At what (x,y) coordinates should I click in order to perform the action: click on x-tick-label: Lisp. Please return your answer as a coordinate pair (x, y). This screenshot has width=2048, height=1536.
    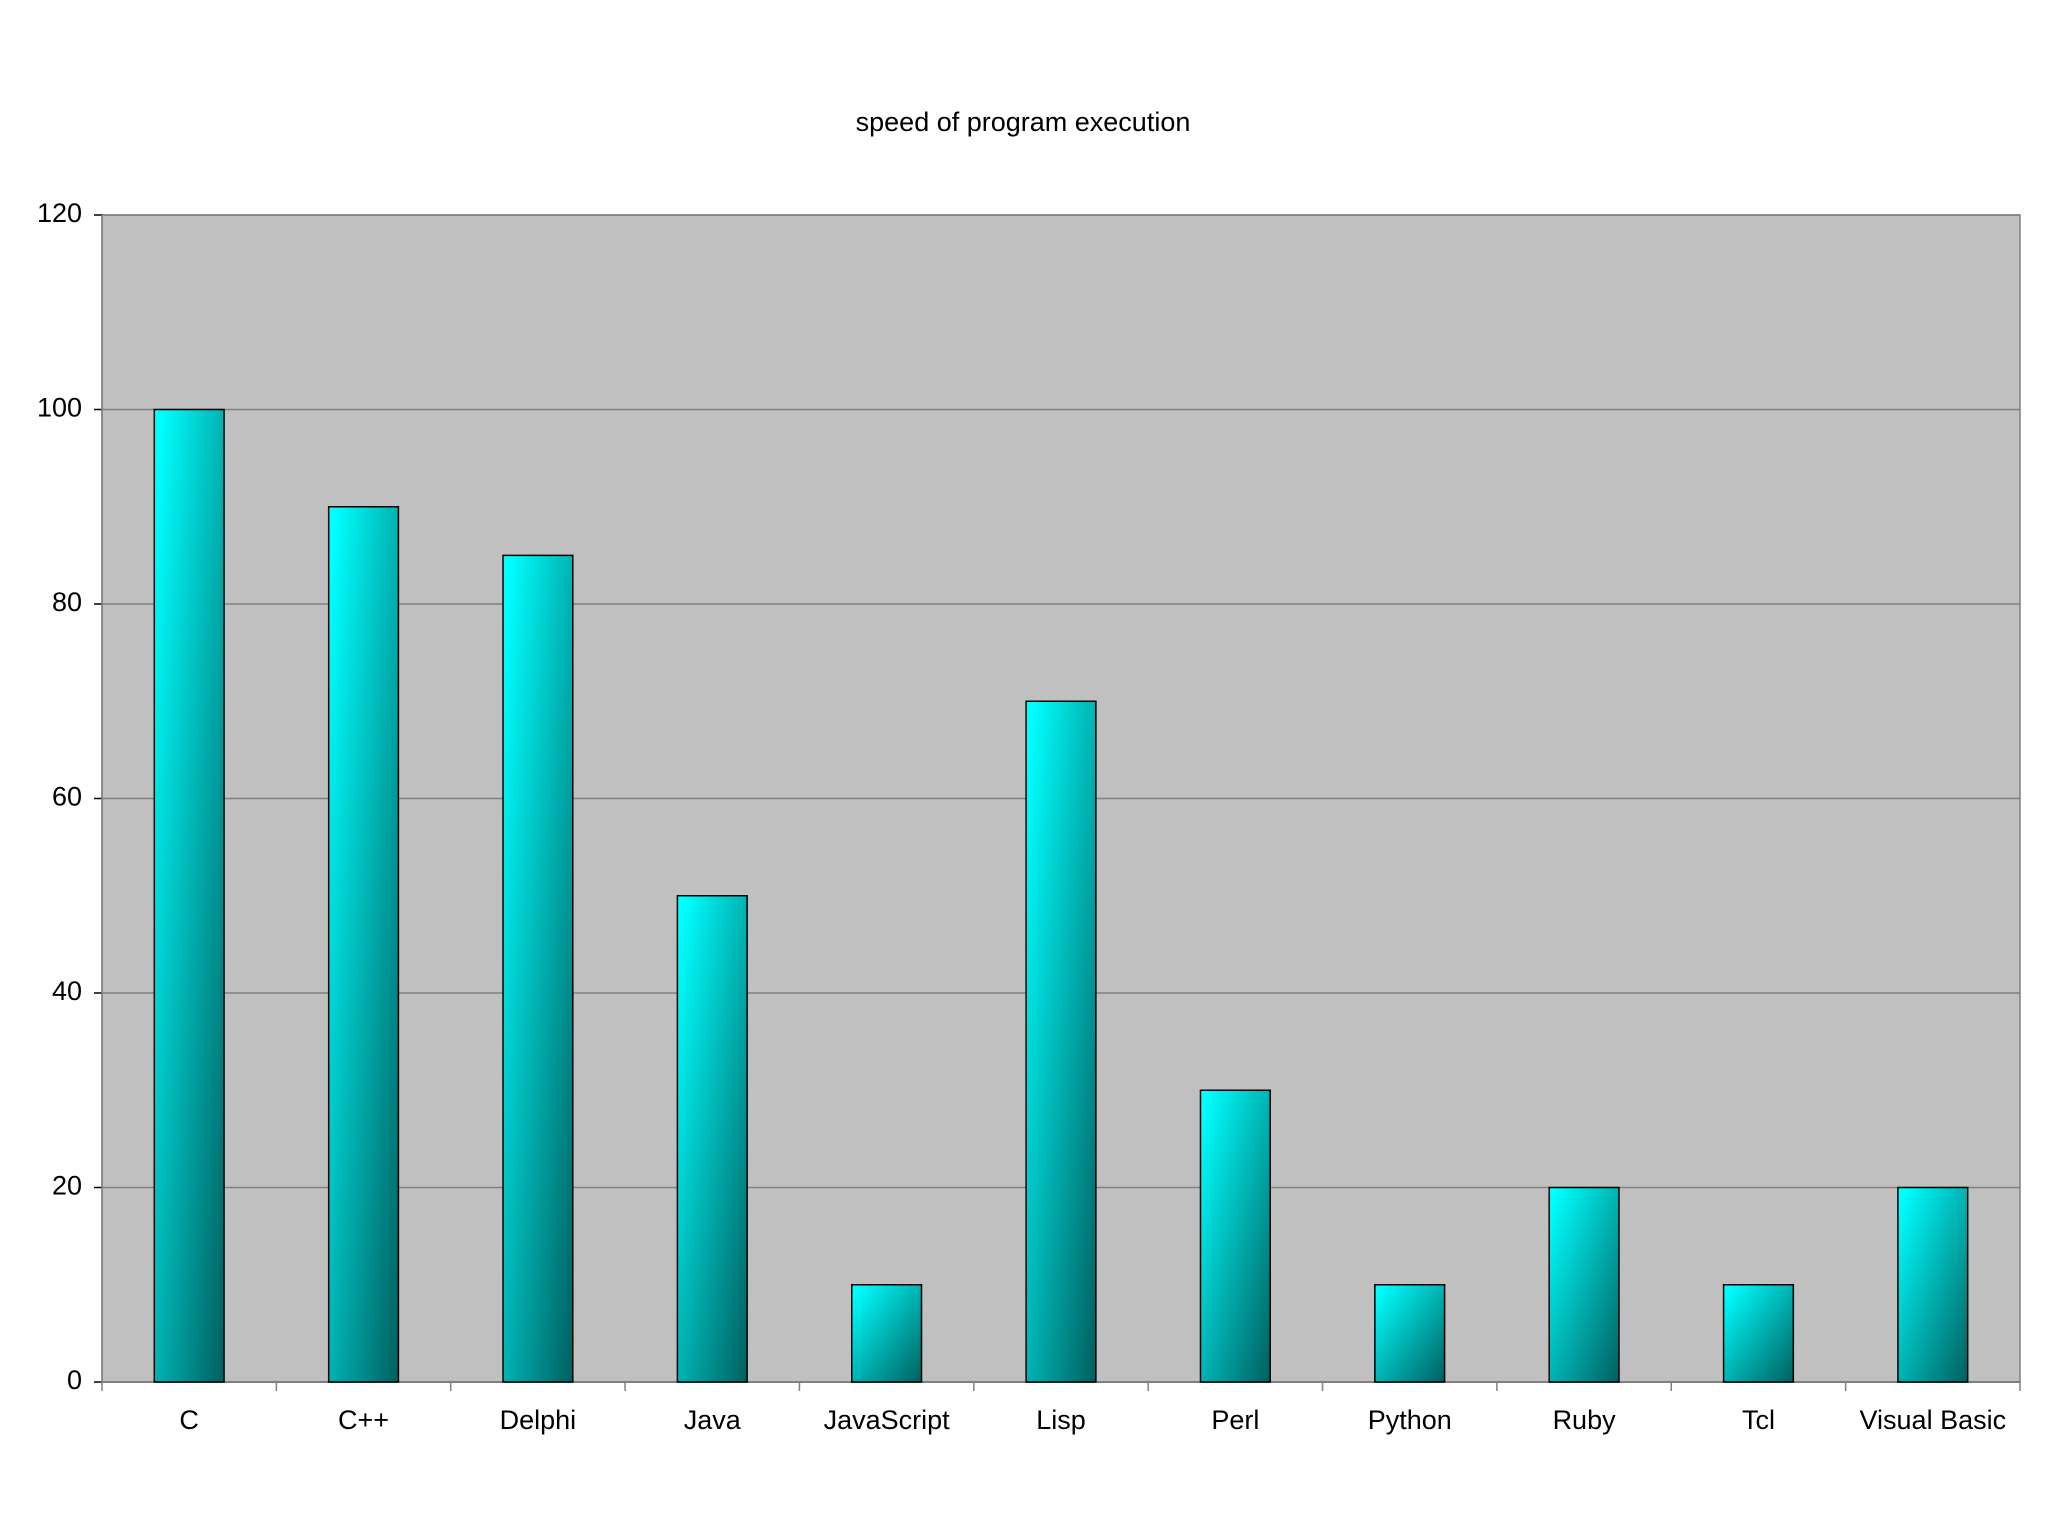
    Looking at the image, I should click on (1061, 1420).